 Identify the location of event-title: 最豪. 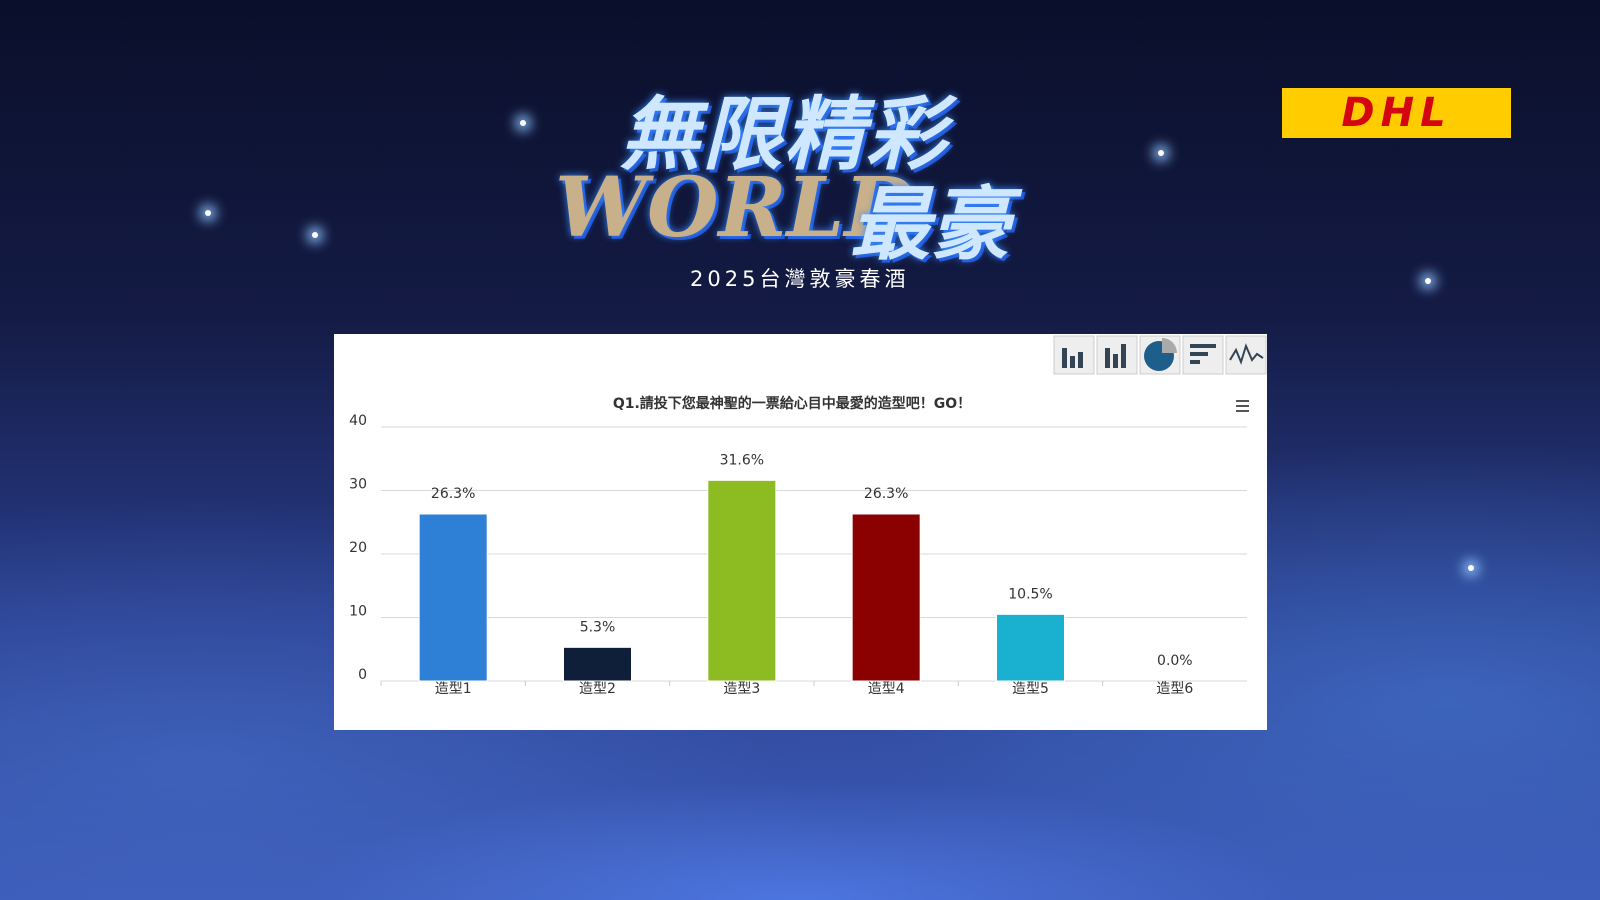
(930, 224).